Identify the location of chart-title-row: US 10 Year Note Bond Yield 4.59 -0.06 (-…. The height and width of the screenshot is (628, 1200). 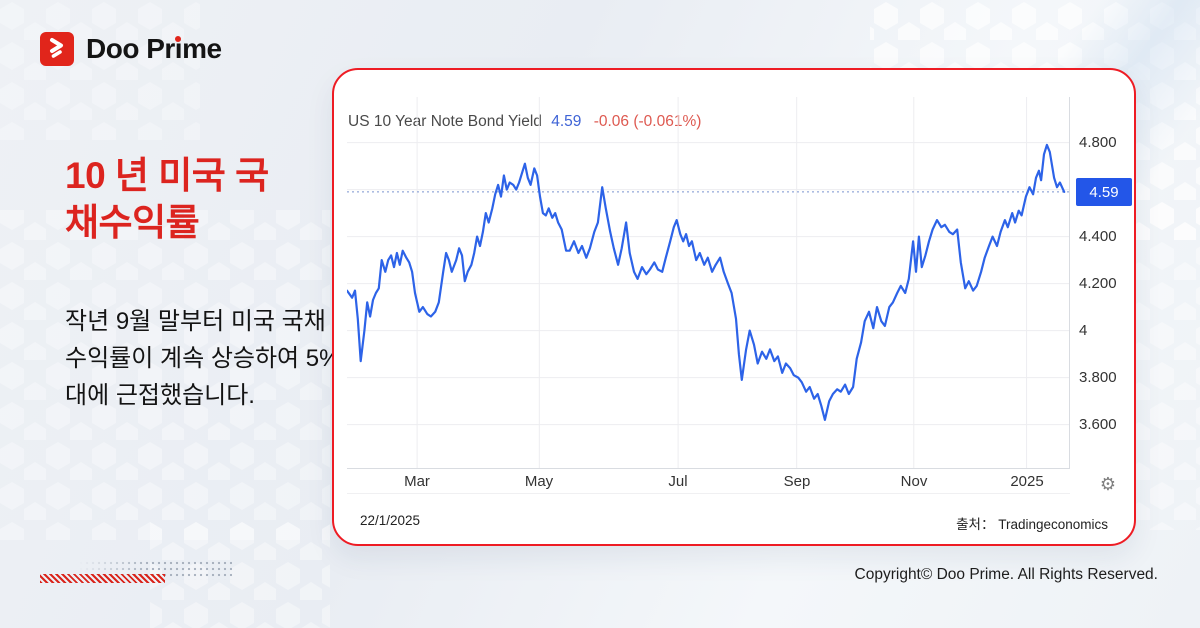
(524, 122).